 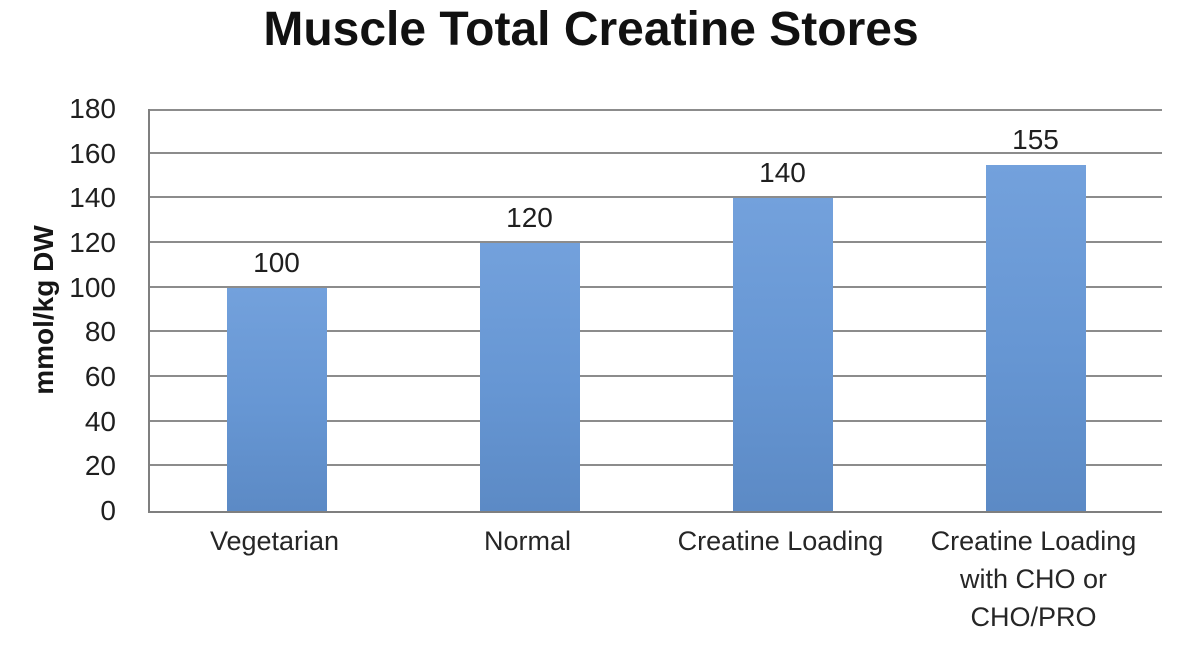 I want to click on bar-group: 100, so click(x=276, y=310).